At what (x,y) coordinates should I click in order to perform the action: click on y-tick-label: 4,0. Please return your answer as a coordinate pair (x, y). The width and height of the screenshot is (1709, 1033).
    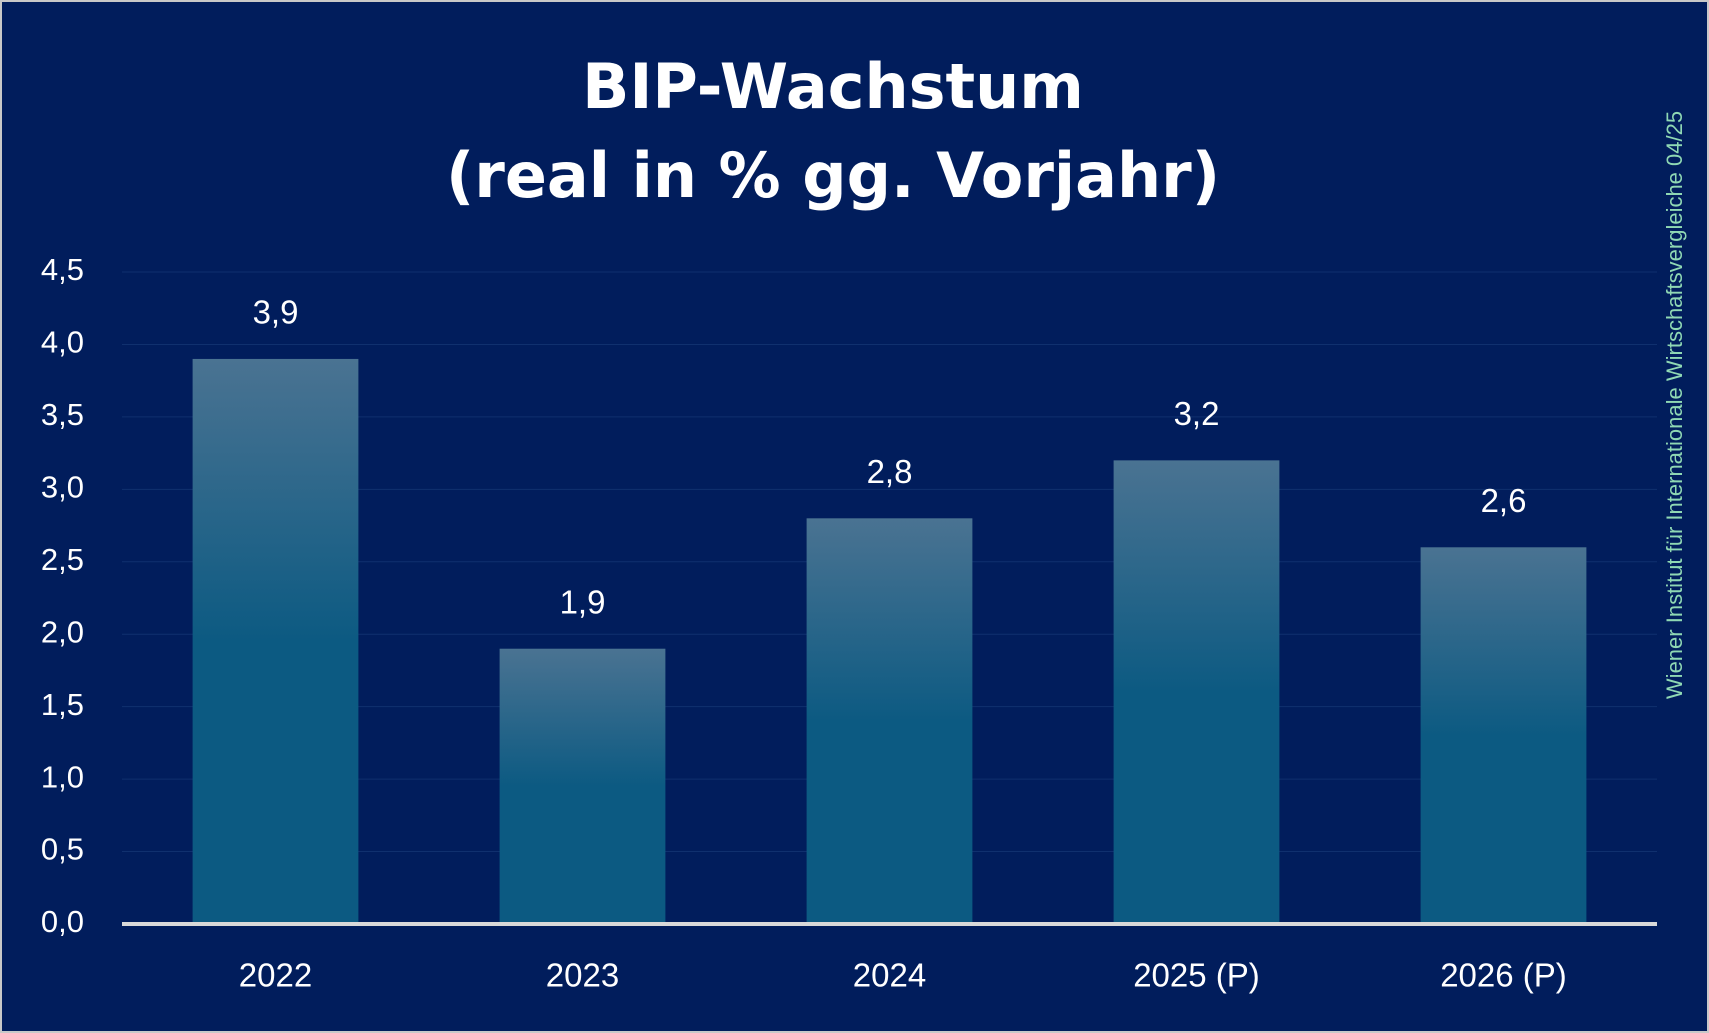
    Looking at the image, I should click on (62, 342).